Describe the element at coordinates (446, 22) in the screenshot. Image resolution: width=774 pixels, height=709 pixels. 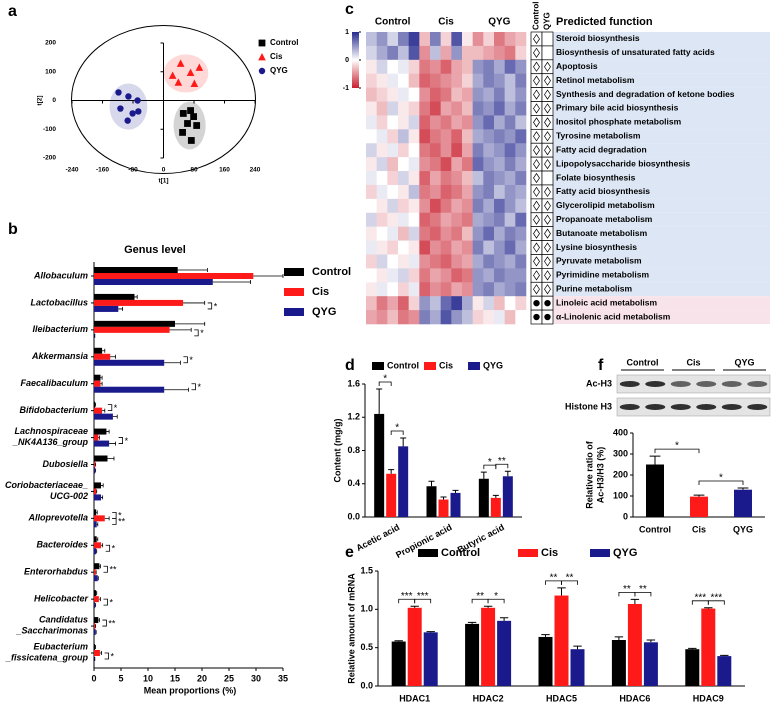
I see `group-label: Cis` at that location.